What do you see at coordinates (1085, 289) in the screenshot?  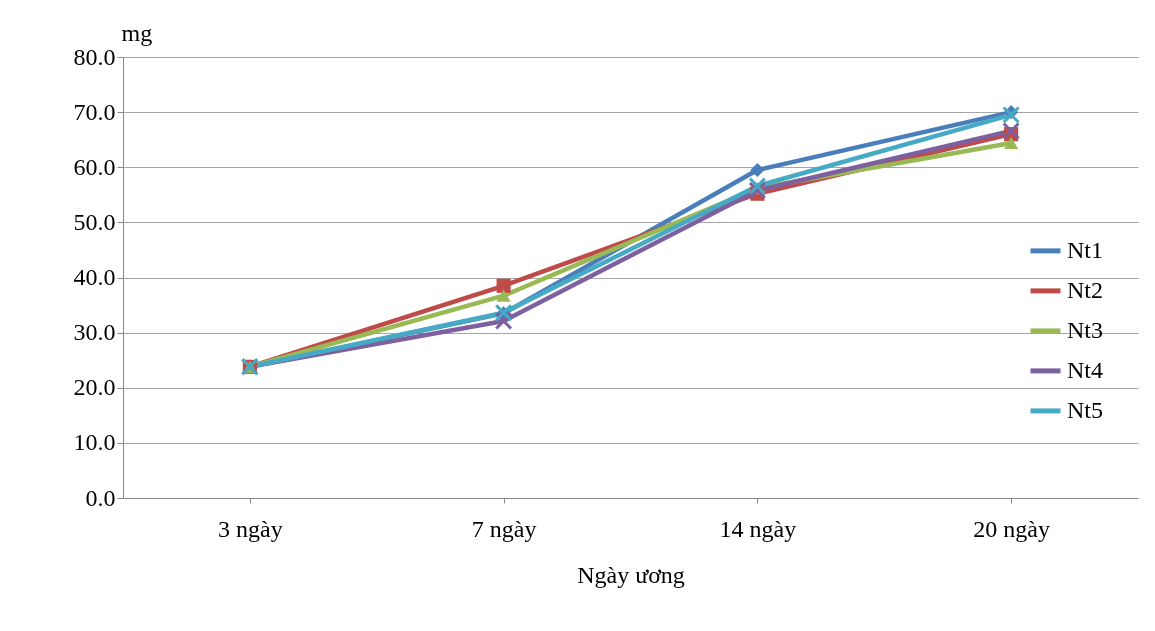 I see `legend-label: Nt2` at bounding box center [1085, 289].